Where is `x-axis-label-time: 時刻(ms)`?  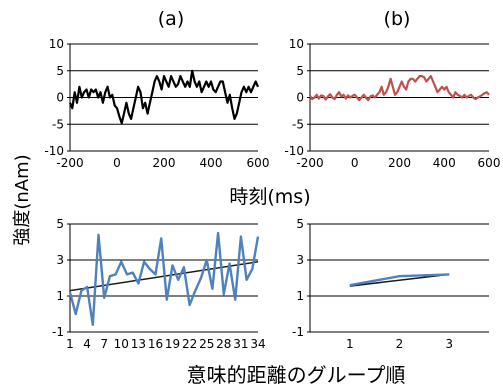 x-axis-label-time: 時刻(ms) is located at coordinates (269, 197).